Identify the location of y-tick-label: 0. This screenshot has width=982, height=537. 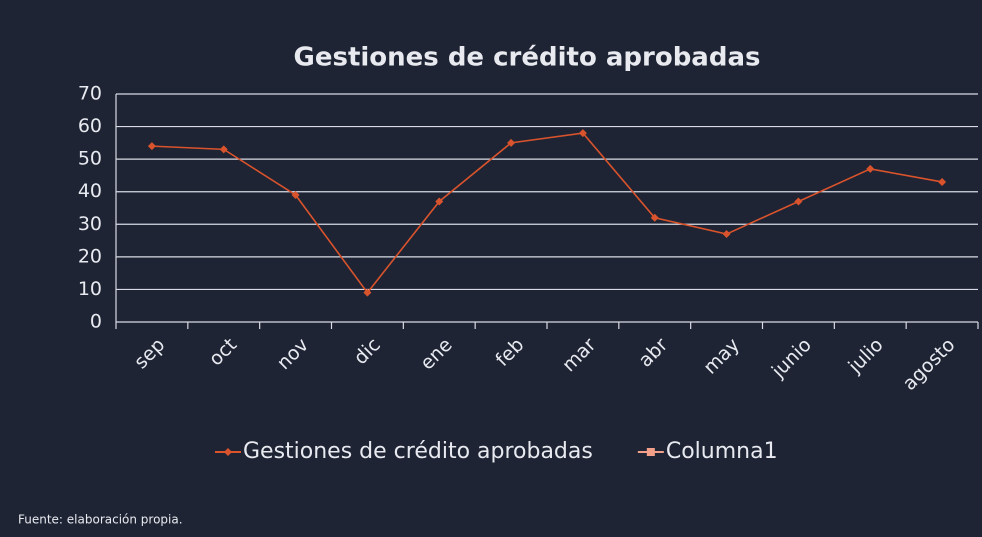
(96, 322).